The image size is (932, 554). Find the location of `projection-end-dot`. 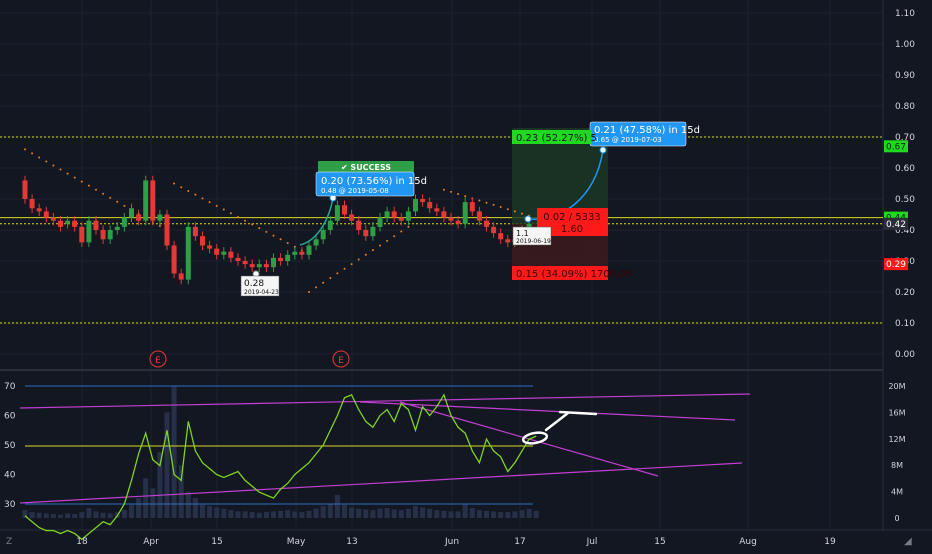

projection-end-dot is located at coordinates (603, 150).